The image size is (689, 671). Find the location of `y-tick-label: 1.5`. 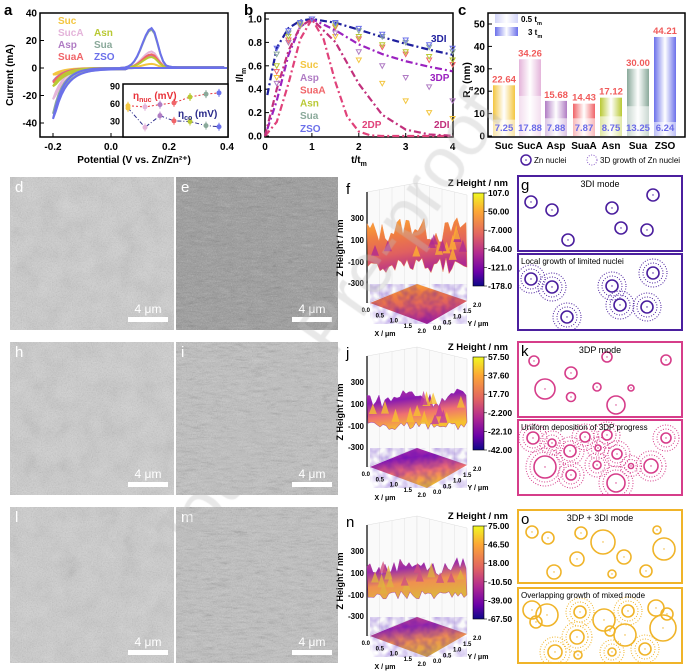

y-tick-label: 1.5 is located at coordinates (467, 645).